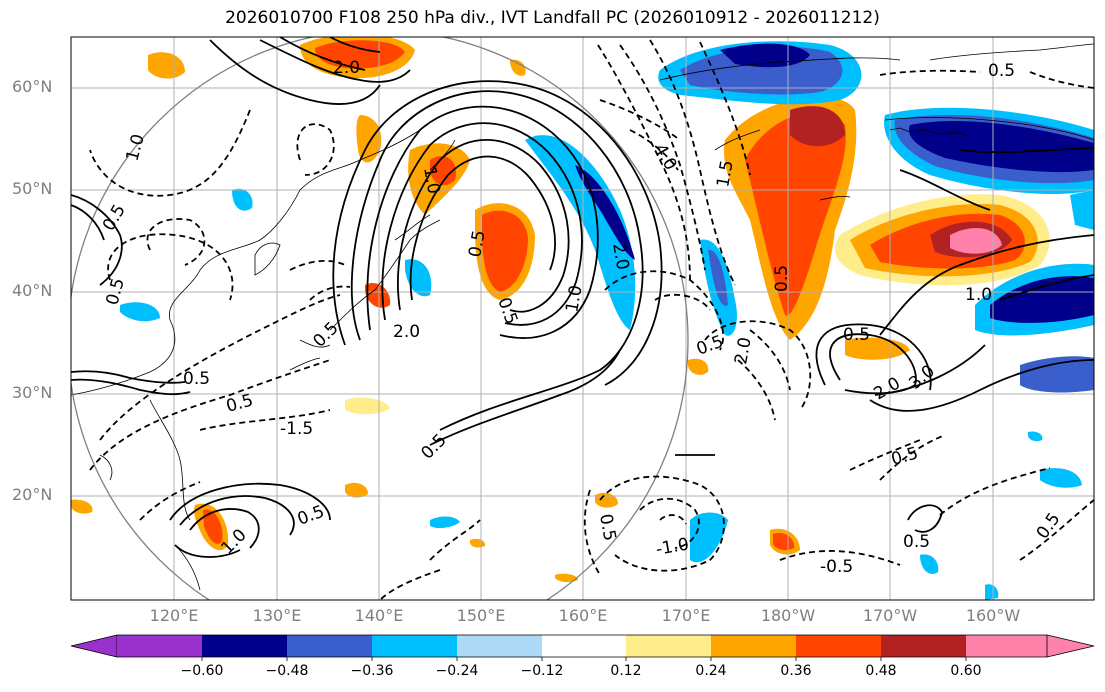 The width and height of the screenshot is (1105, 692). What do you see at coordinates (881, 671) in the screenshot?
I see `colorbar-tick-label: 0.48` at bounding box center [881, 671].